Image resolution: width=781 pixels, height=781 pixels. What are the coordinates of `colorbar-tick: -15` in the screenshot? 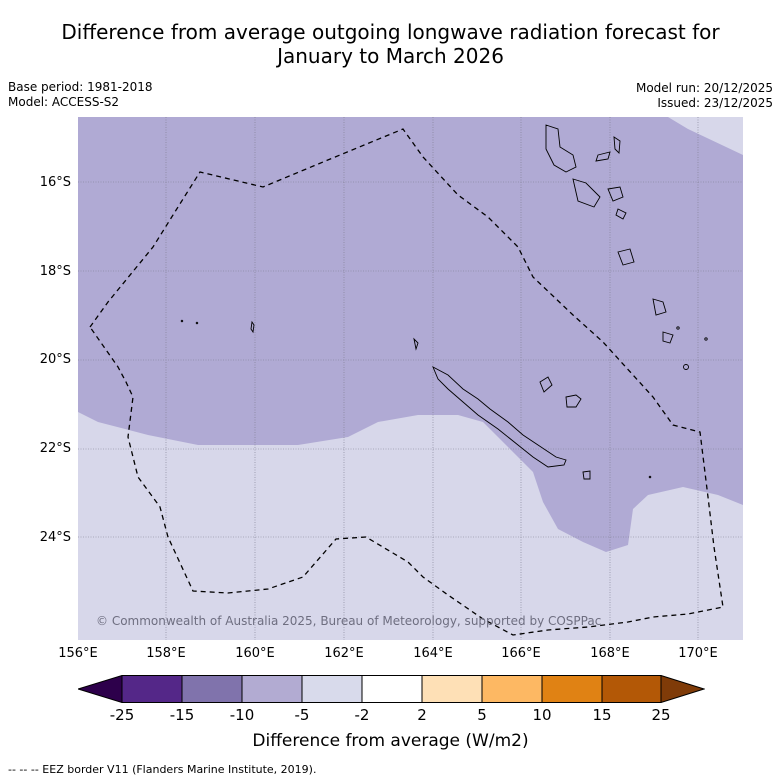 It's located at (182, 715).